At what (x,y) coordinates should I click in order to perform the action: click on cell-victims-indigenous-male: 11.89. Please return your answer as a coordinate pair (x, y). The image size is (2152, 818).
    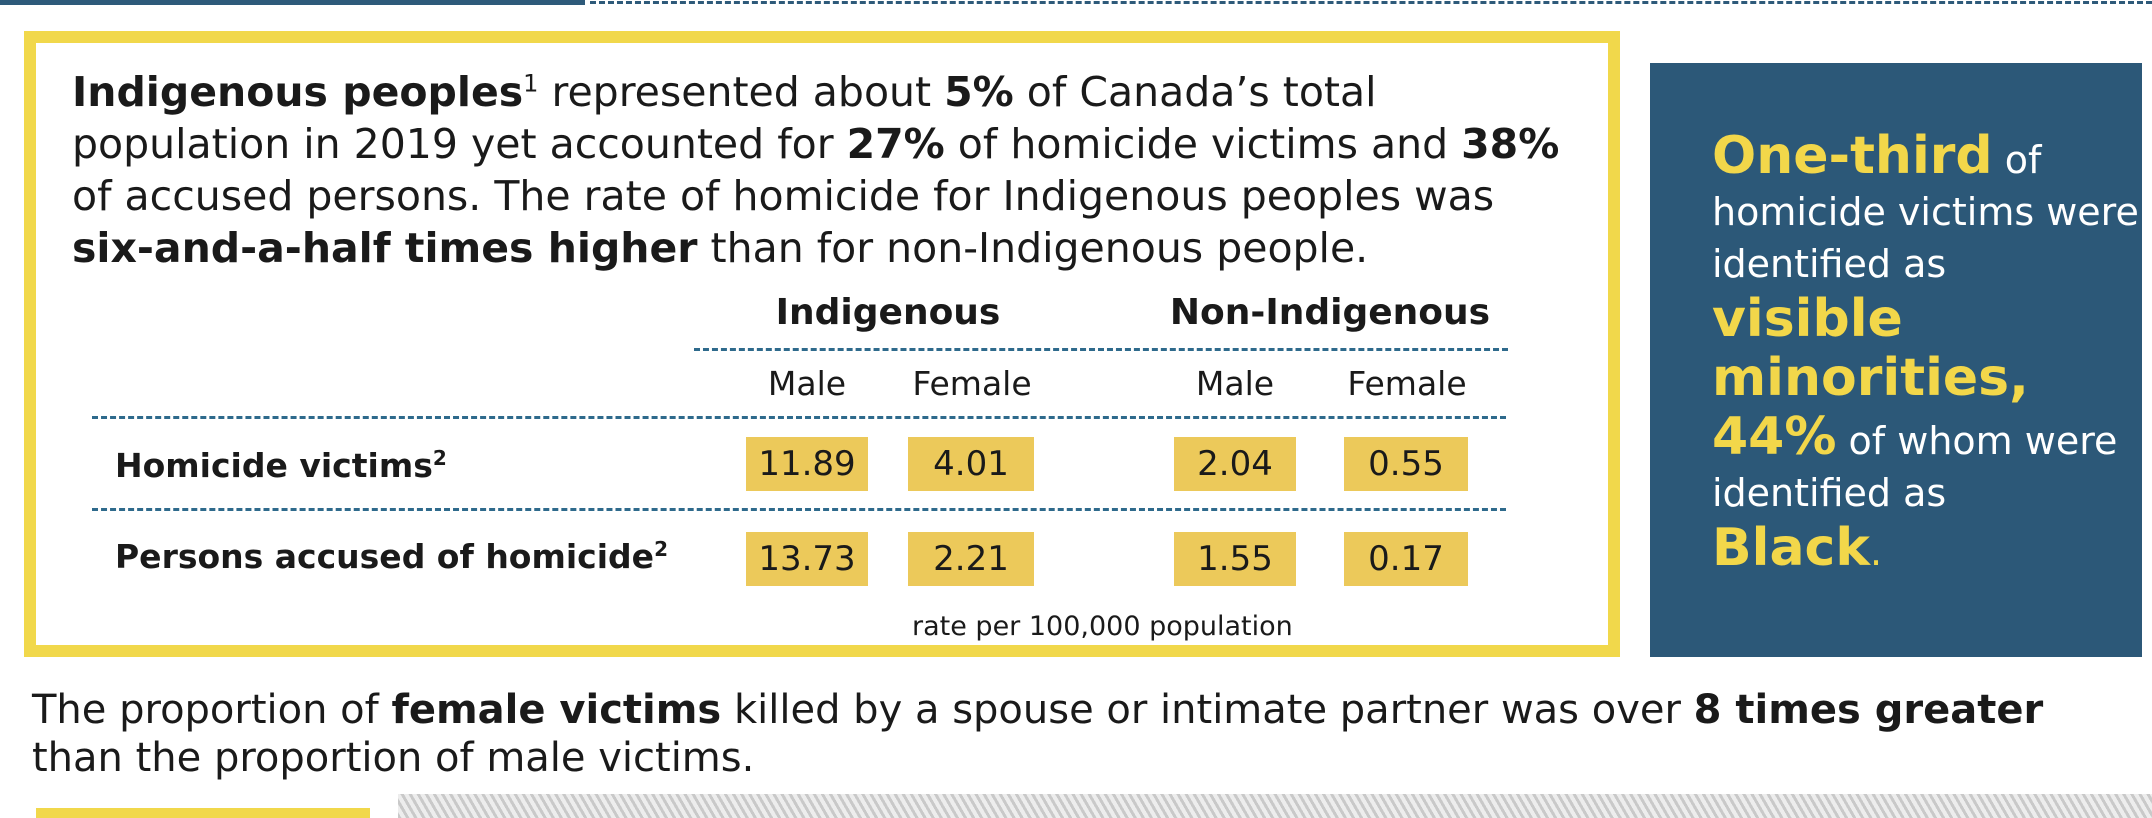
    Looking at the image, I should click on (807, 464).